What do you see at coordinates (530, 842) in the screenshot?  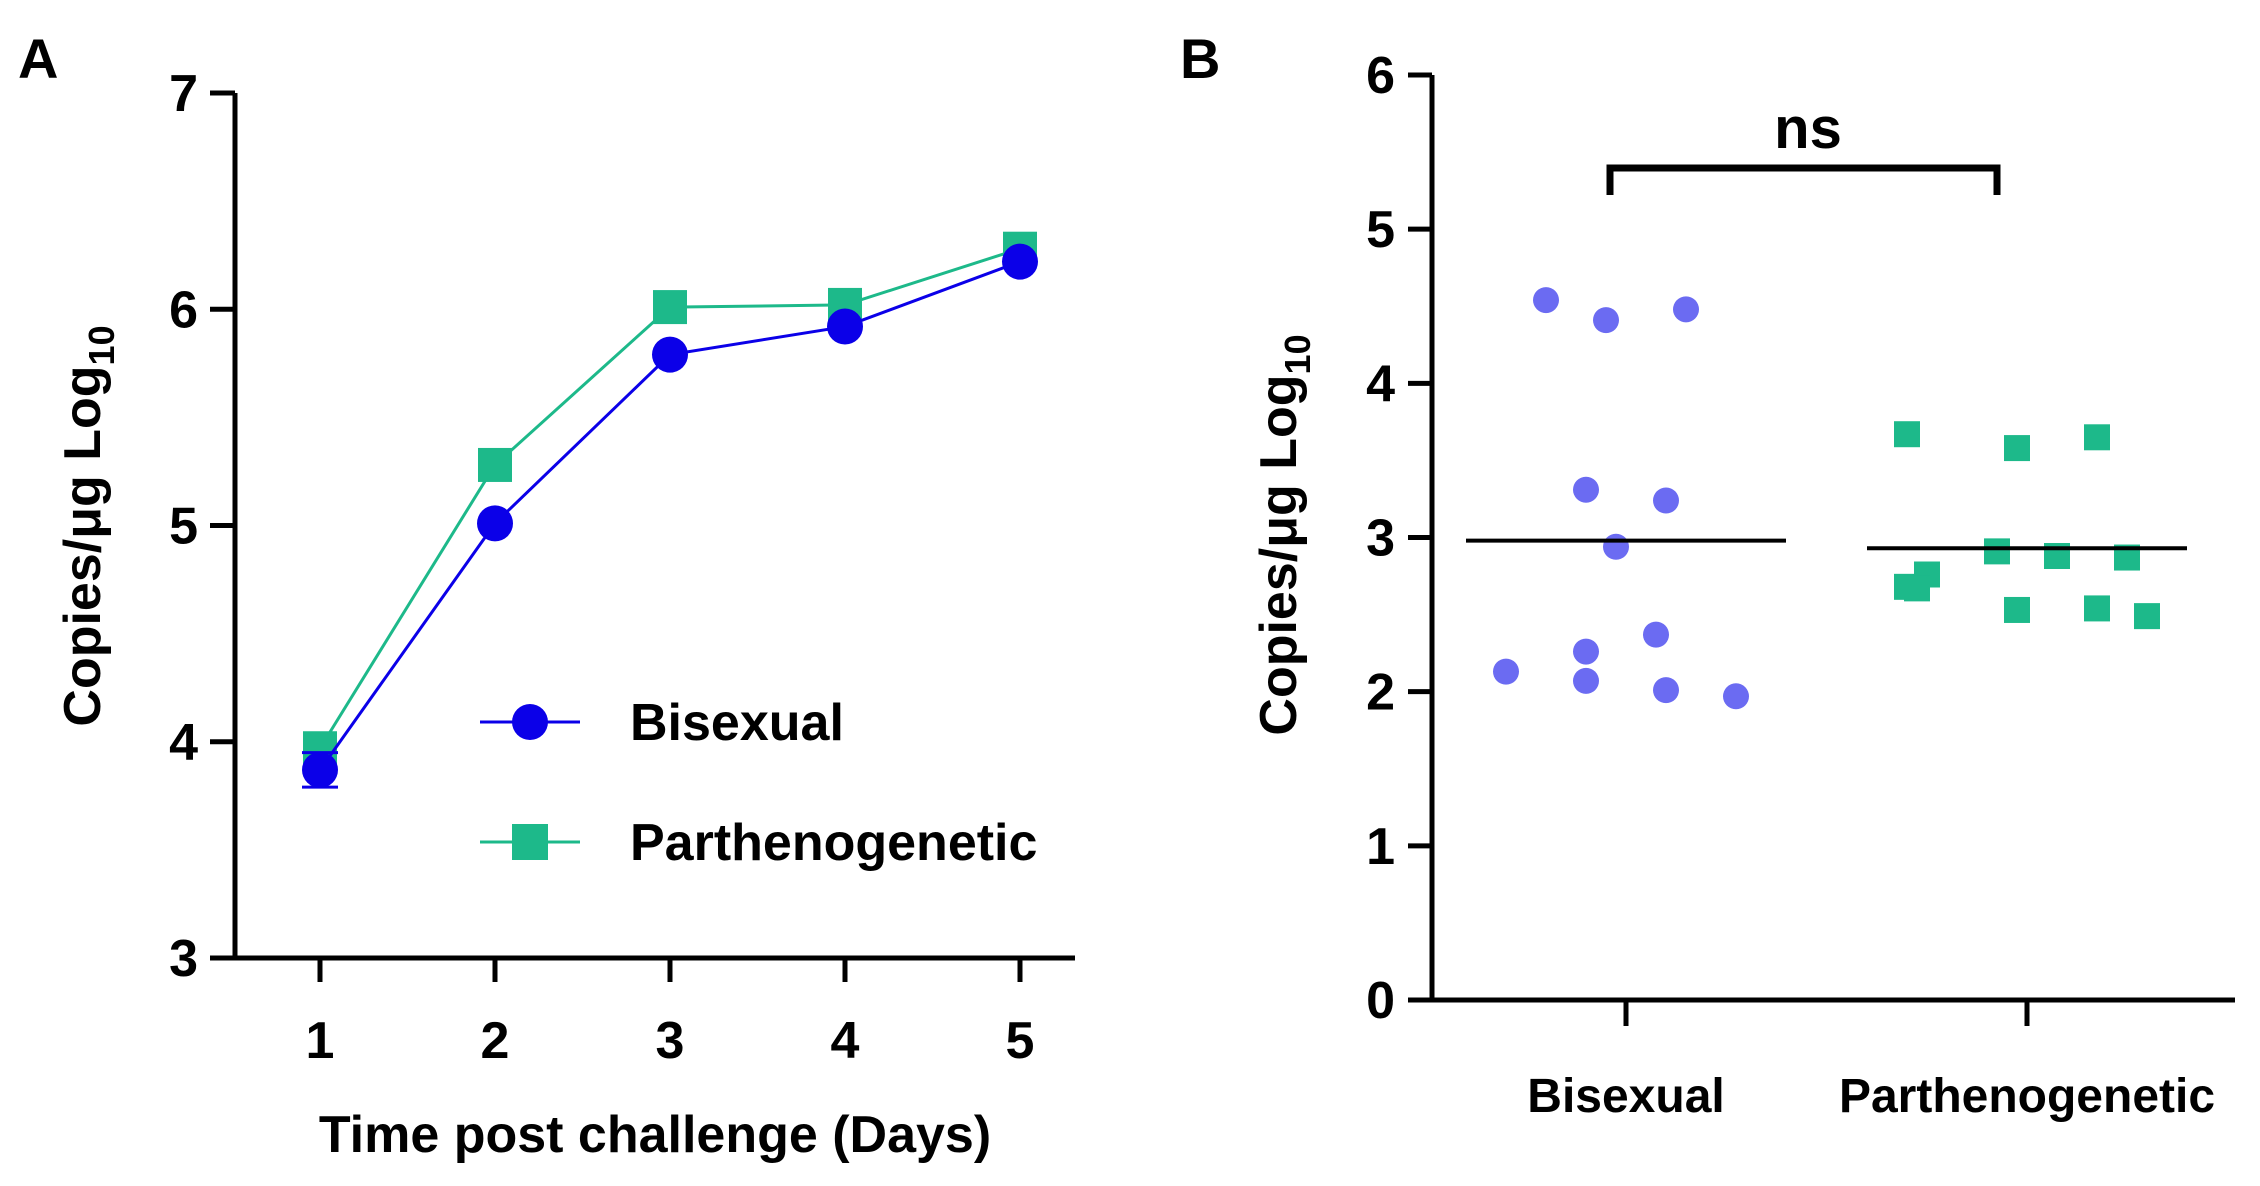 I see `legend-parthenogenetic-marker` at bounding box center [530, 842].